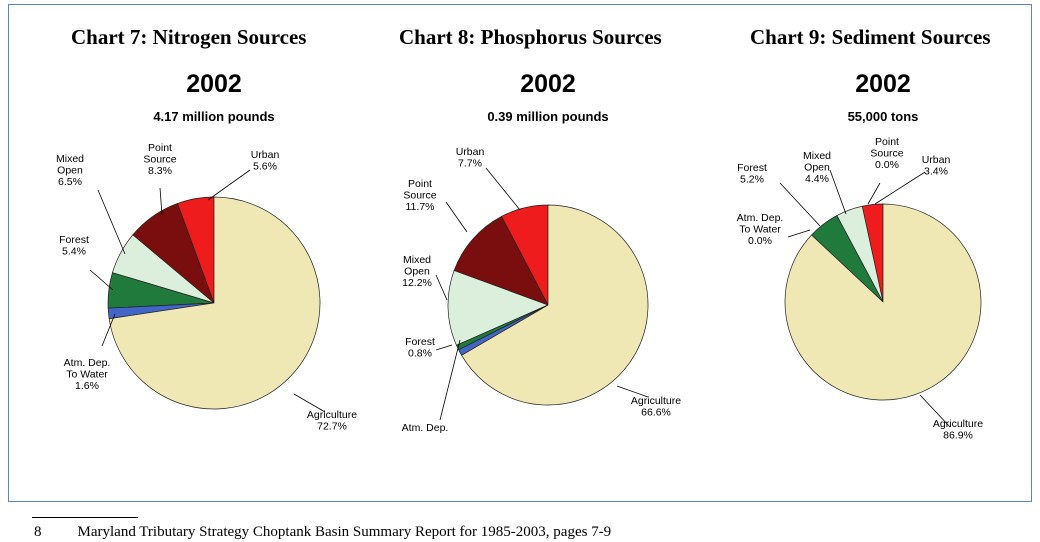 The width and height of the screenshot is (1040, 542). I want to click on slice-label-forest: Forest 5.2%, so click(752, 174).